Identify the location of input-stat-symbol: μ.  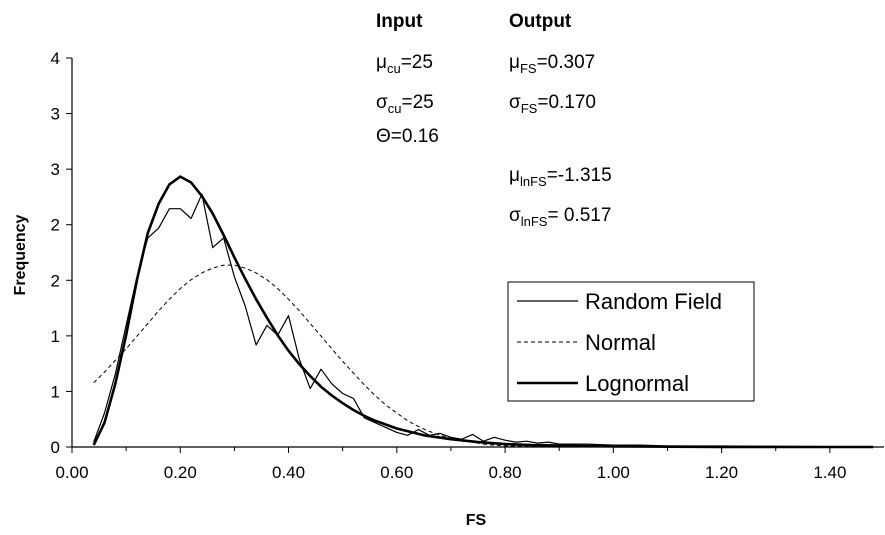
(381, 62).